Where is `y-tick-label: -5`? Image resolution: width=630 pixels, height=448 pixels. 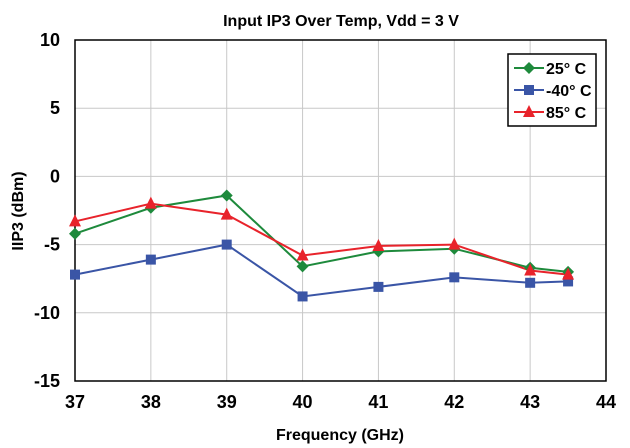 y-tick-label: -5 is located at coordinates (52, 245).